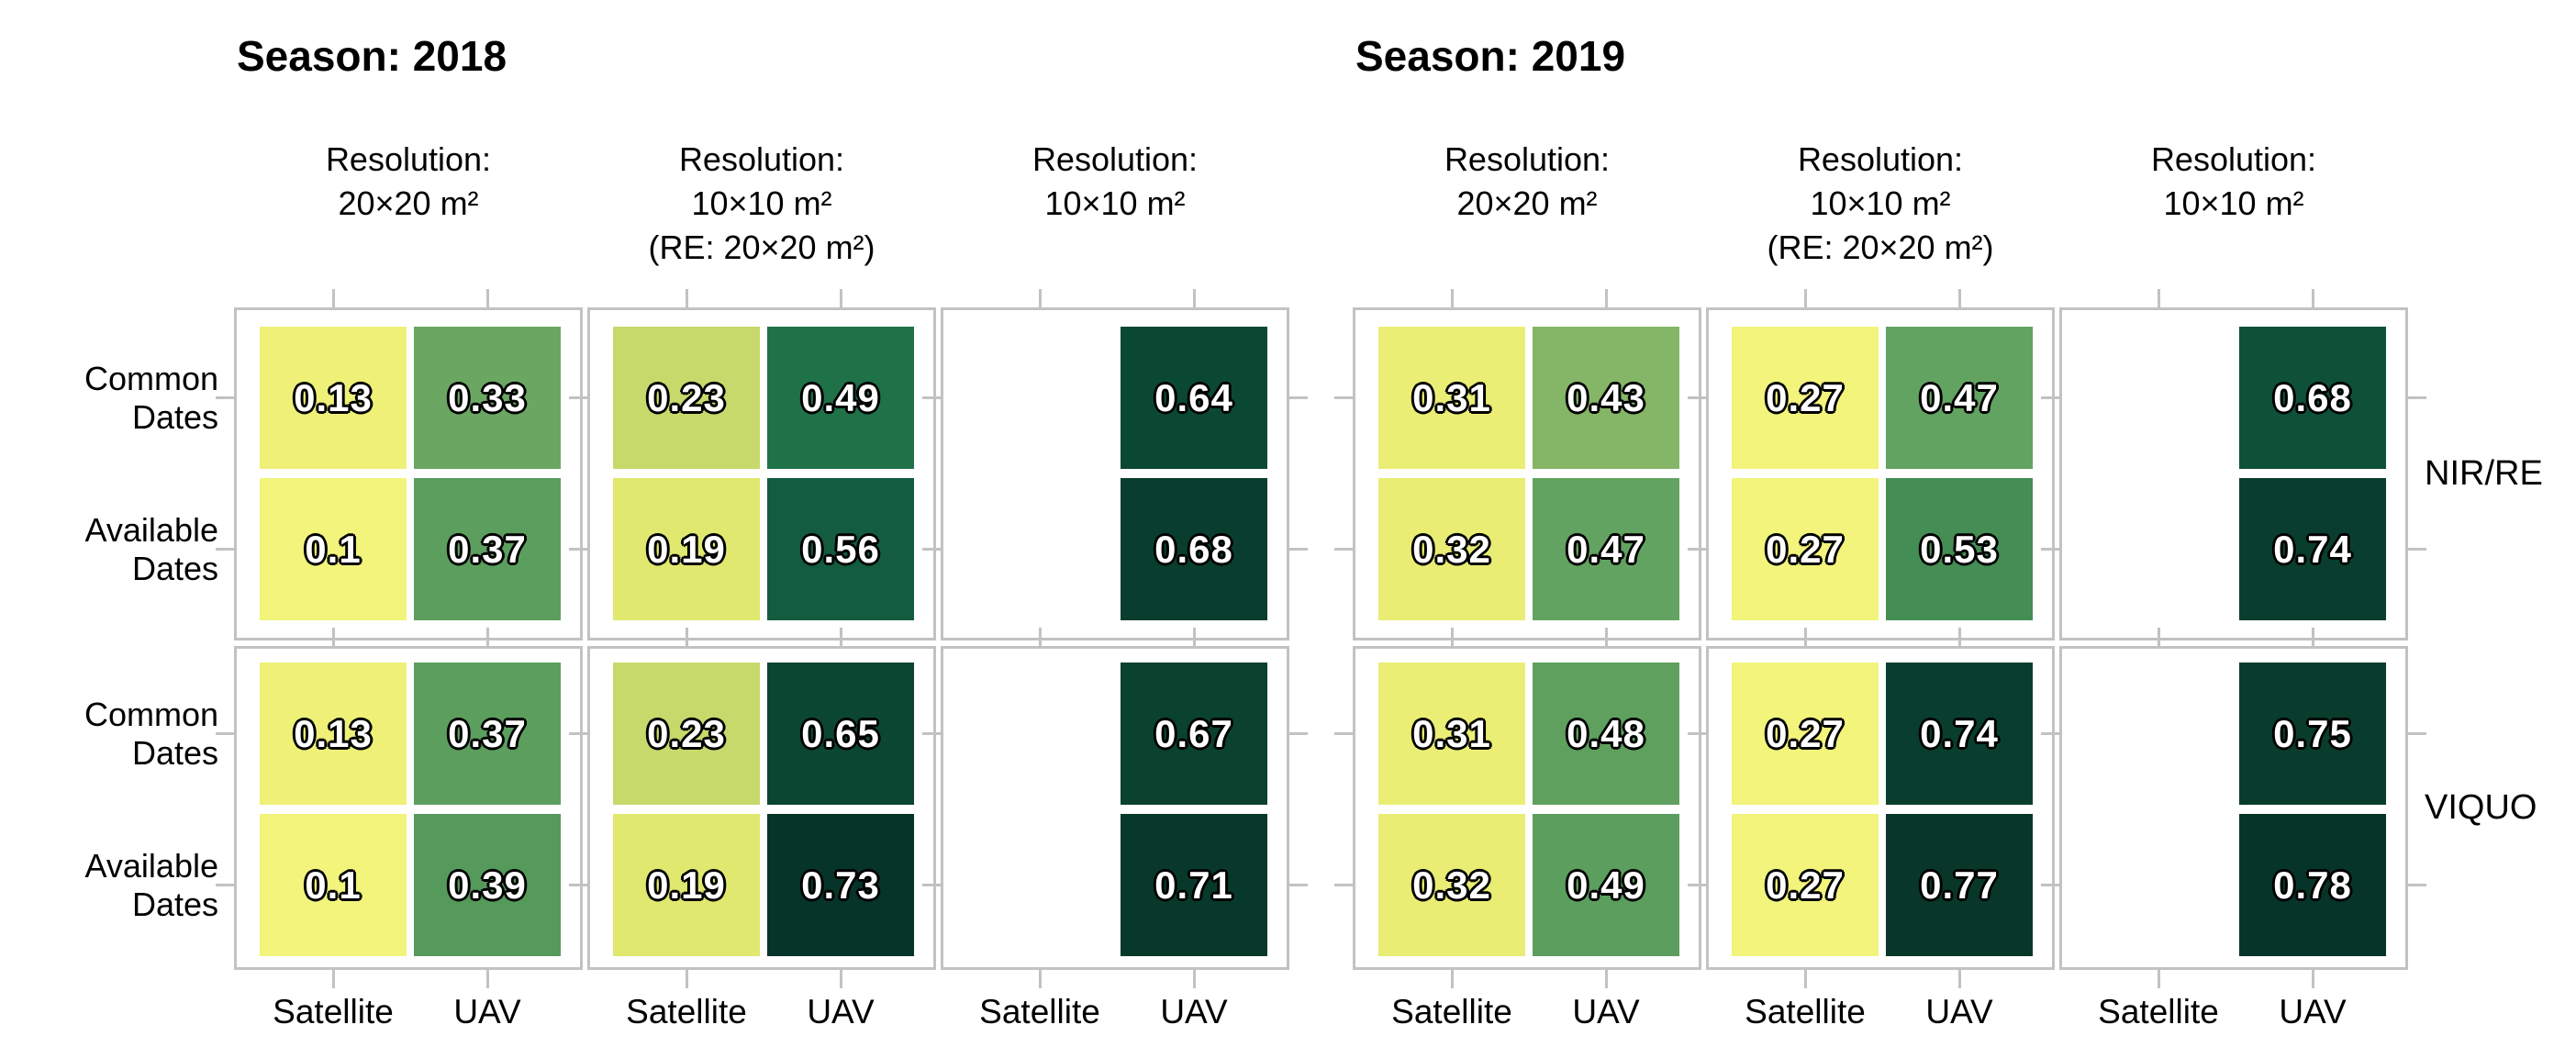  What do you see at coordinates (2312, 734) in the screenshot?
I see `heatmap-cell: 0.75` at bounding box center [2312, 734].